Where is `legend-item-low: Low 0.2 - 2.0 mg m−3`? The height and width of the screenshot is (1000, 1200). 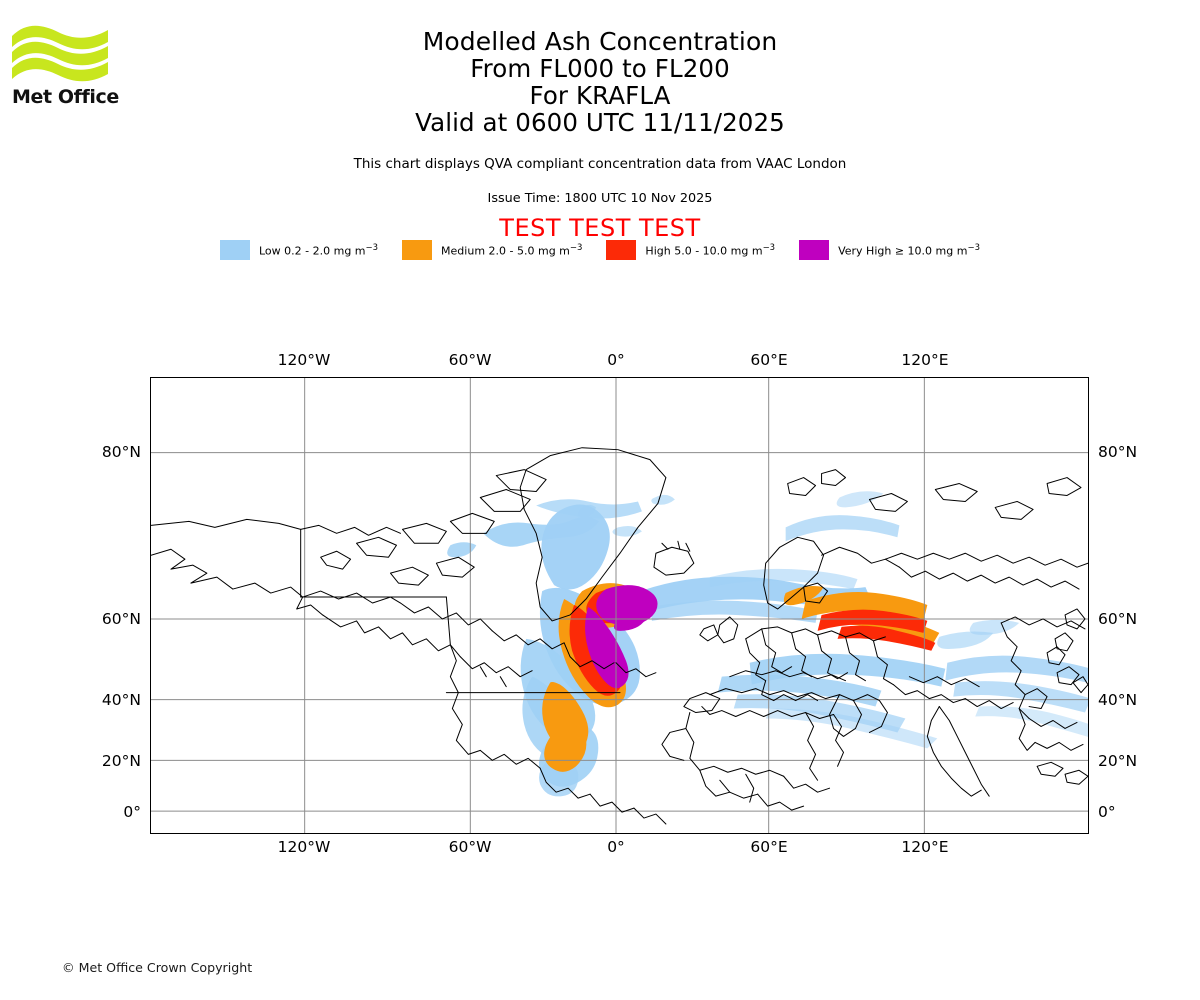 legend-item-low: Low 0.2 - 2.0 mg m−3 is located at coordinates (299, 250).